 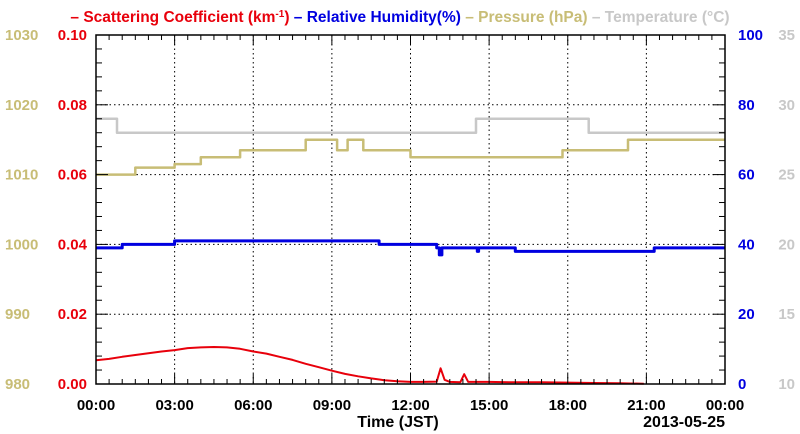 I want to click on x-tick-label: 18:00, so click(x=568, y=405).